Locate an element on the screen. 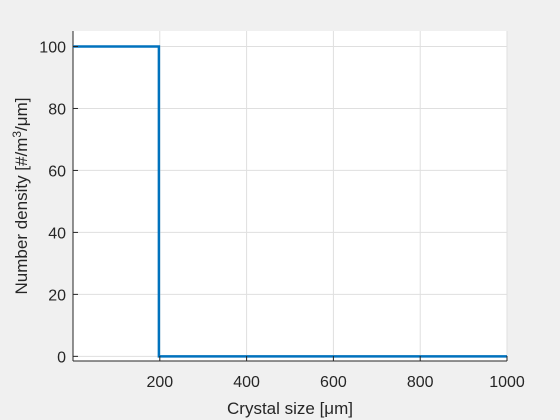 The image size is (560, 420). y-tick-label: 20 is located at coordinates (57, 295).